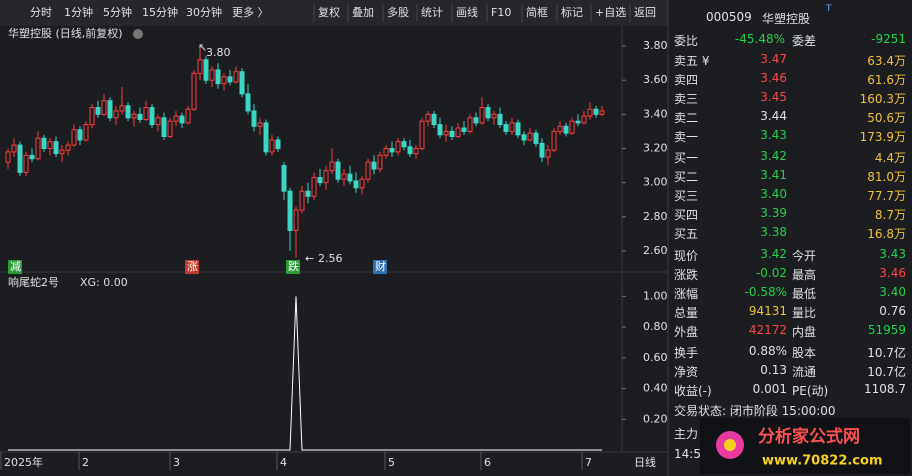 The height and width of the screenshot is (476, 912). I want to click on order-label: 卖四, so click(686, 80).